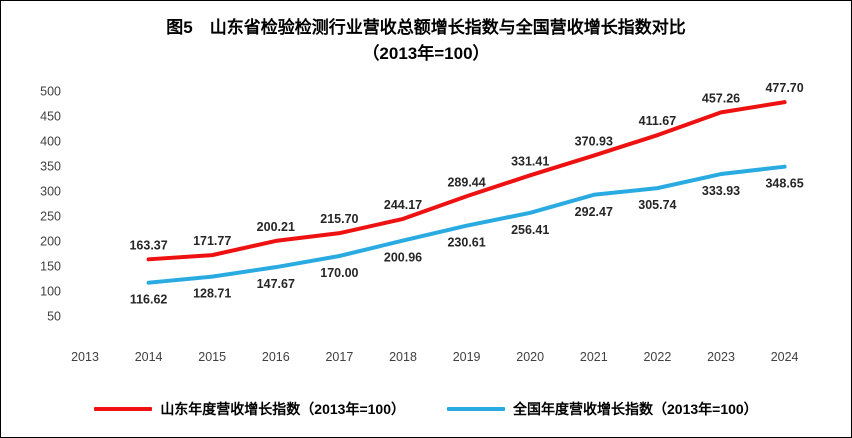 This screenshot has width=852, height=438. What do you see at coordinates (148, 245) in the screenshot?
I see `data-label: 163.37` at bounding box center [148, 245].